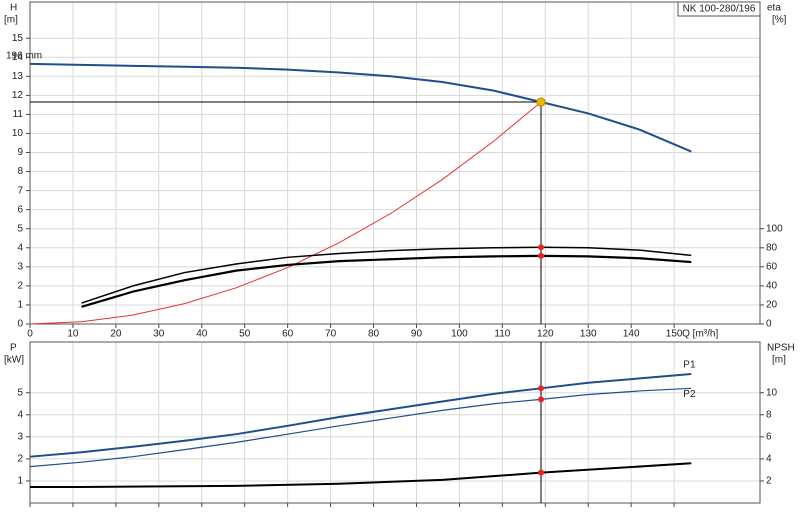  Describe the element at coordinates (781, 348) in the screenshot. I see `y2-axis-label: NPSH` at that location.